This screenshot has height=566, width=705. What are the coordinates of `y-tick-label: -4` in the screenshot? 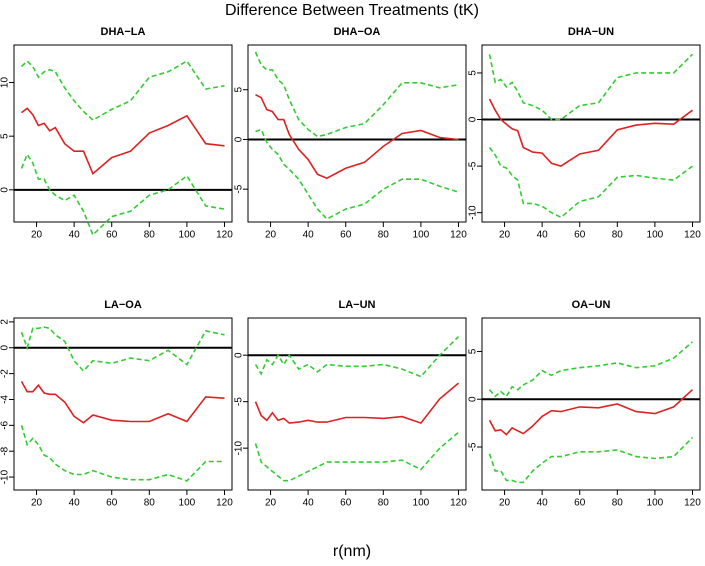 It's located at (5, 399).